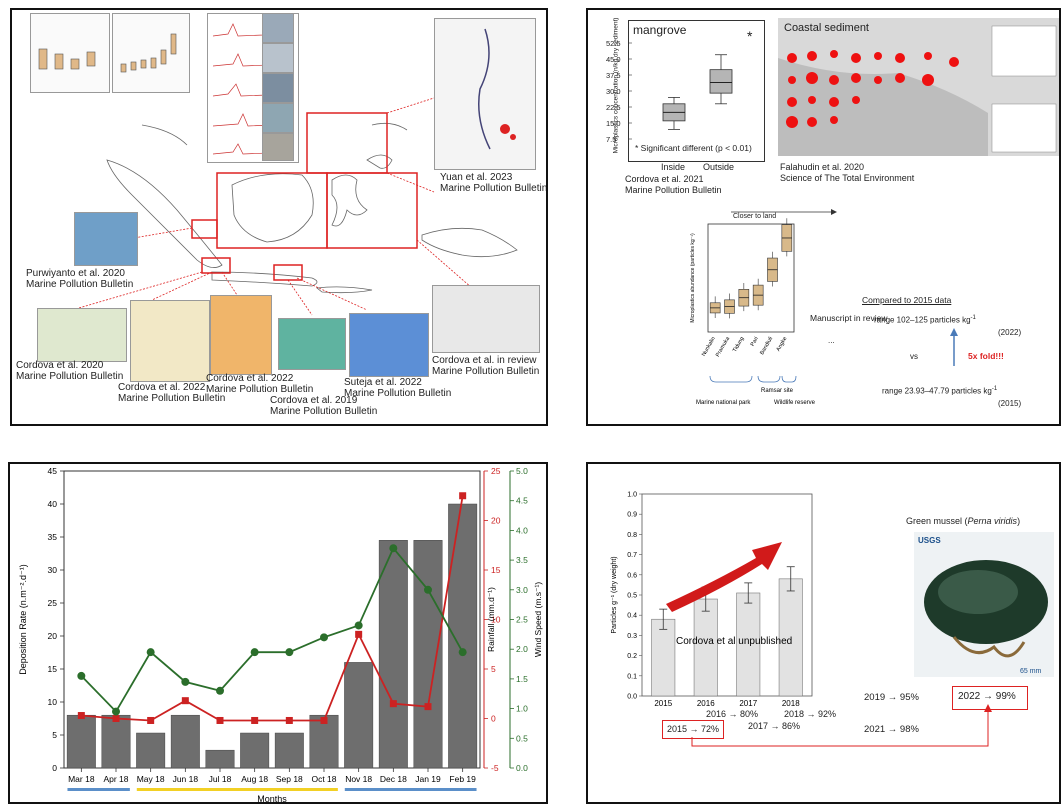  Describe the element at coordinates (732, 714) in the screenshot. I see `pct-2016: 2016 → 80%` at that location.